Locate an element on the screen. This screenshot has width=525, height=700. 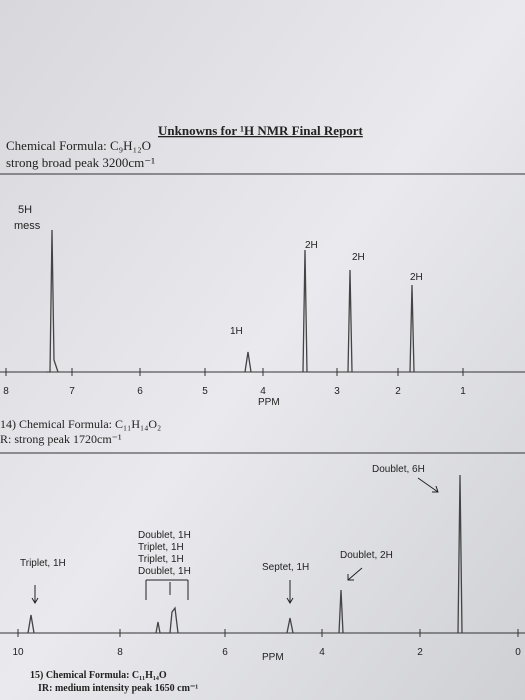
tick-label: 7 is located at coordinates (72, 391).